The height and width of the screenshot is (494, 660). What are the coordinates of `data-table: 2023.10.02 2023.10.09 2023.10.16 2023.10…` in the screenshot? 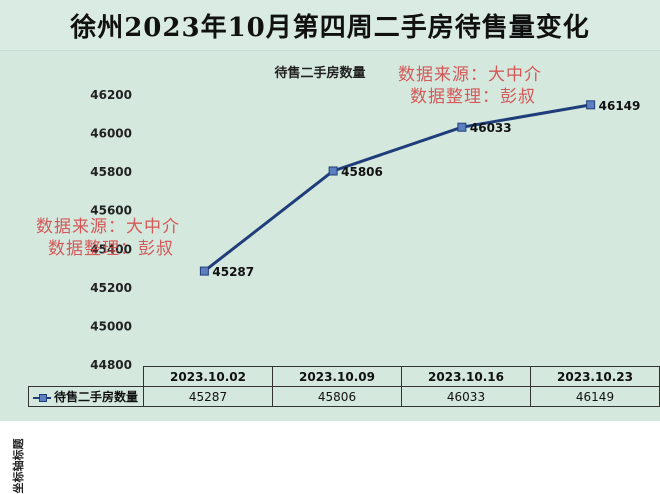 It's located at (344, 386).